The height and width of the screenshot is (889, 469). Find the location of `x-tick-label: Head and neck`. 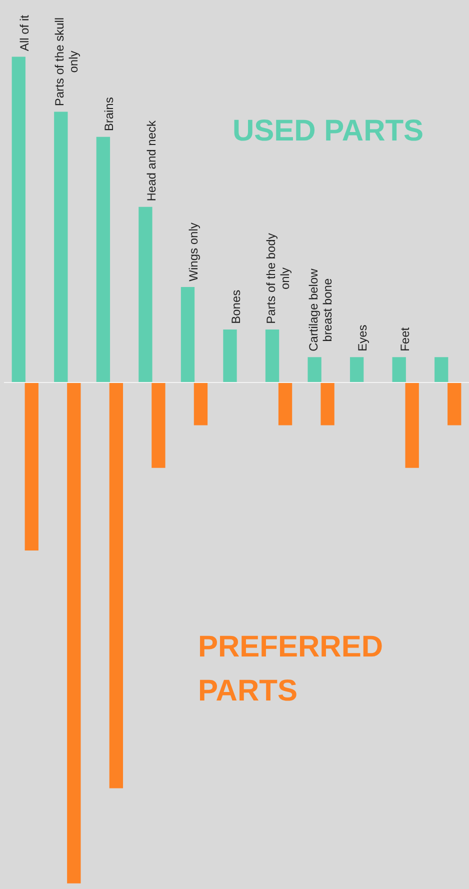

x-tick-label: Head and neck is located at coordinates (151, 161).